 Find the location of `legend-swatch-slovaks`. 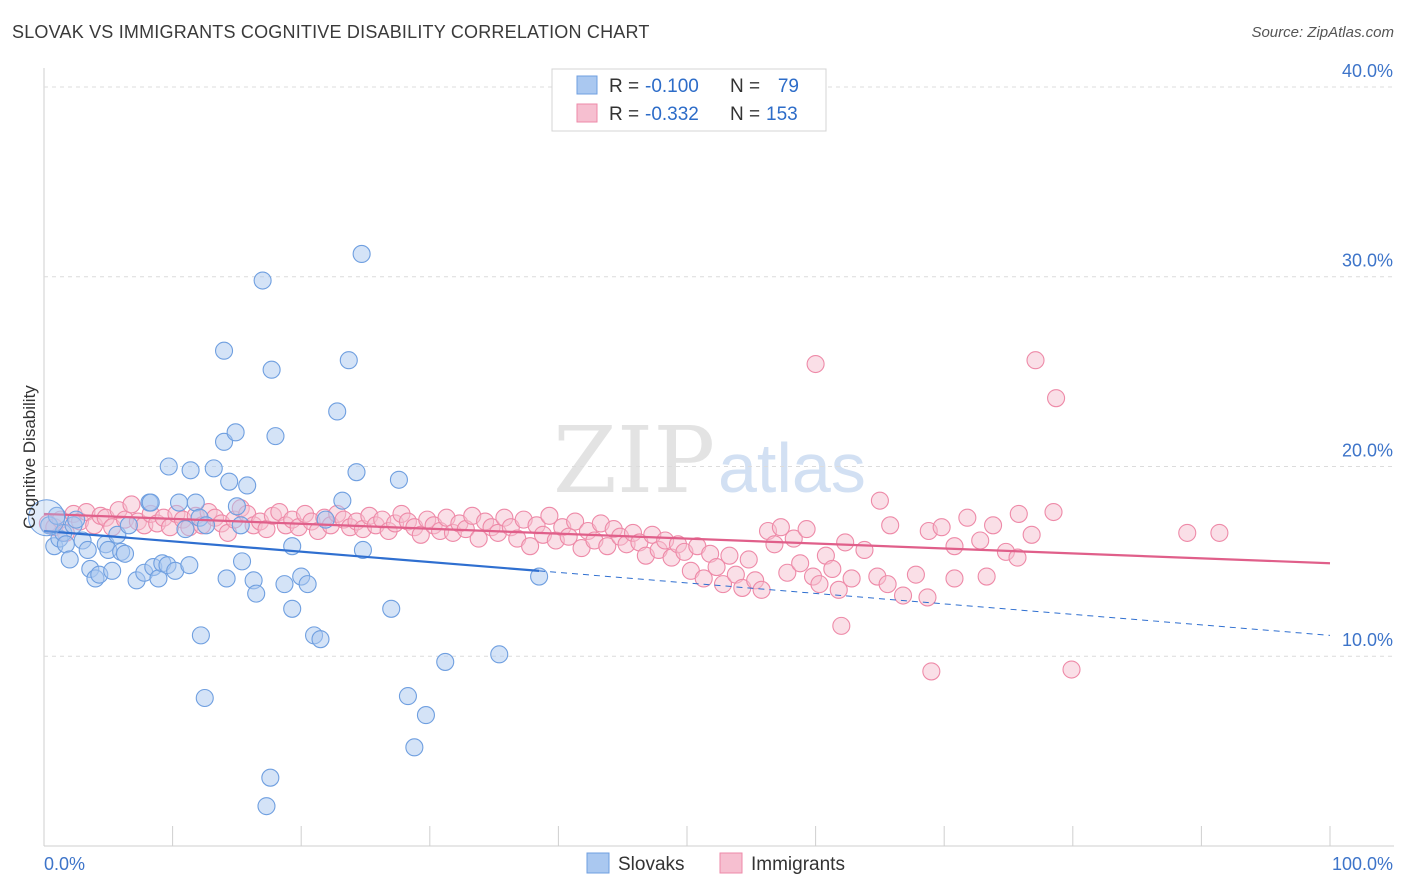

legend-swatch-slovaks is located at coordinates (598, 863).